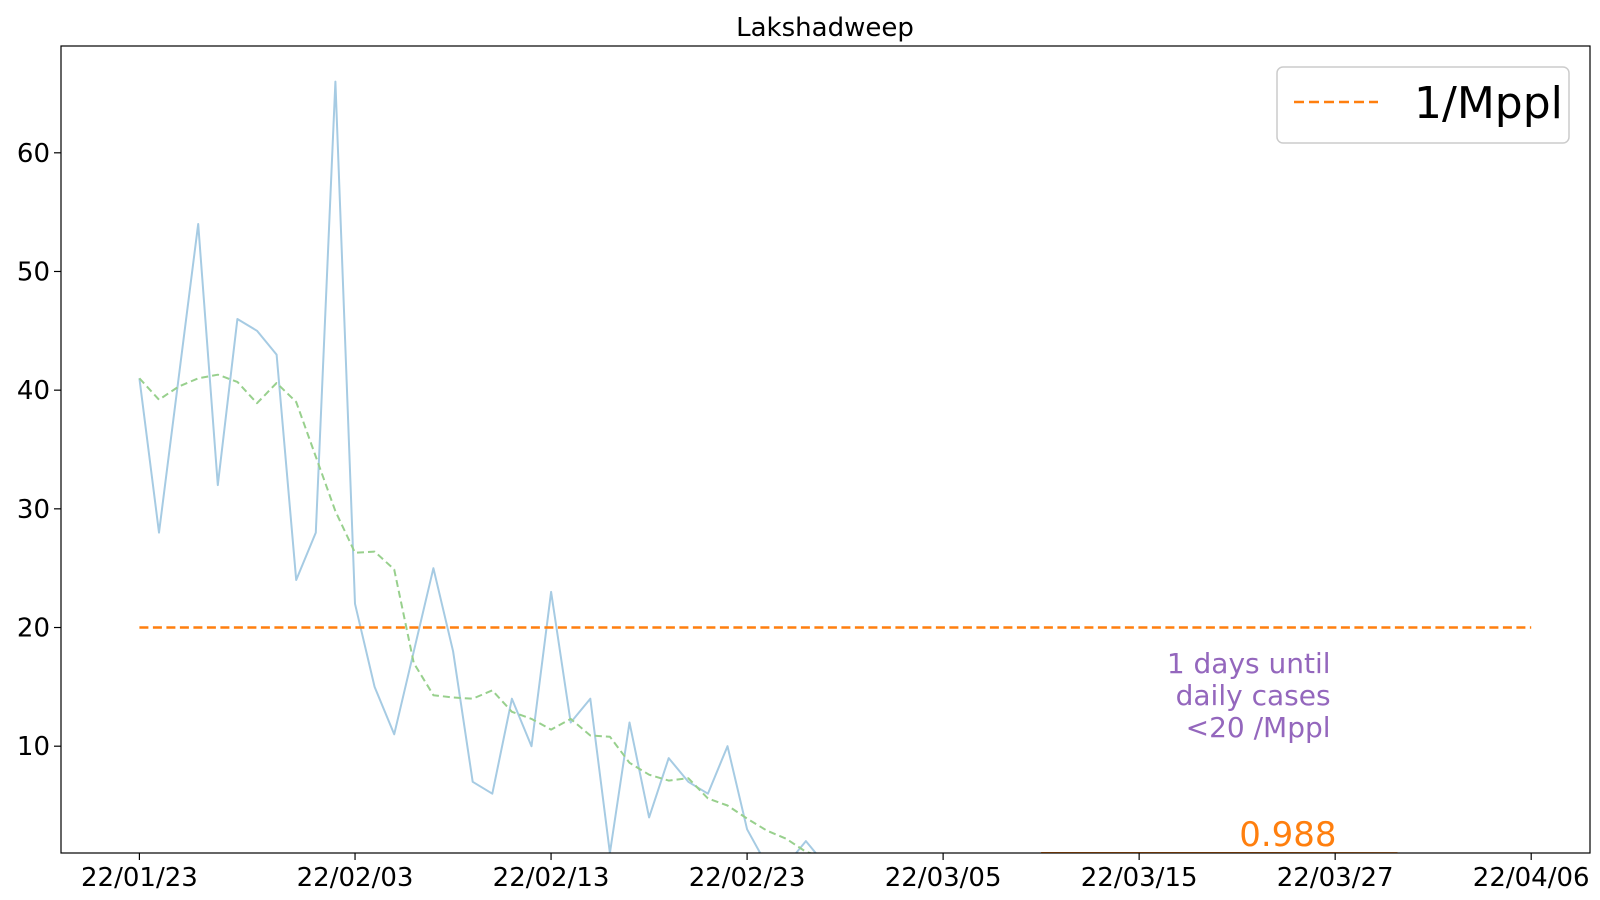  What do you see at coordinates (139, 878) in the screenshot?
I see `x-tick-label: 22/01/23` at bounding box center [139, 878].